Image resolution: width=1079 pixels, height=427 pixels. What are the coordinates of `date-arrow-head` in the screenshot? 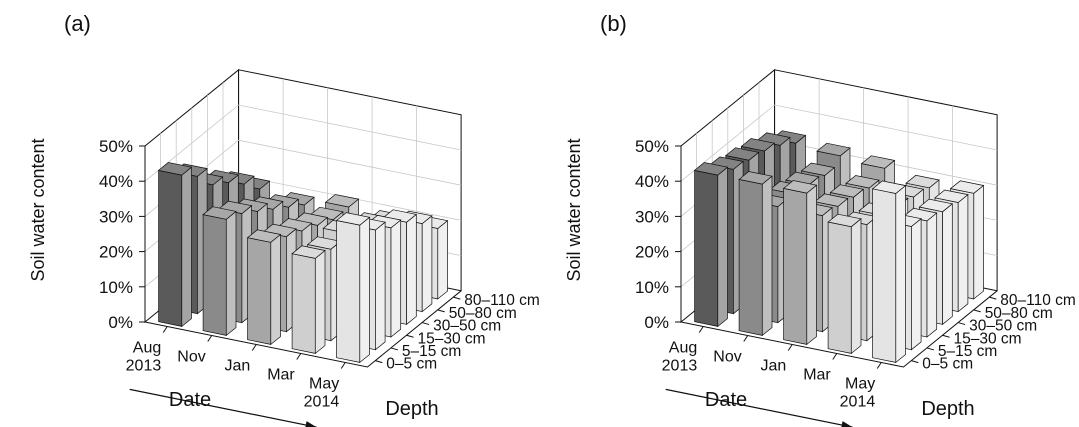 It's located at (847, 424).